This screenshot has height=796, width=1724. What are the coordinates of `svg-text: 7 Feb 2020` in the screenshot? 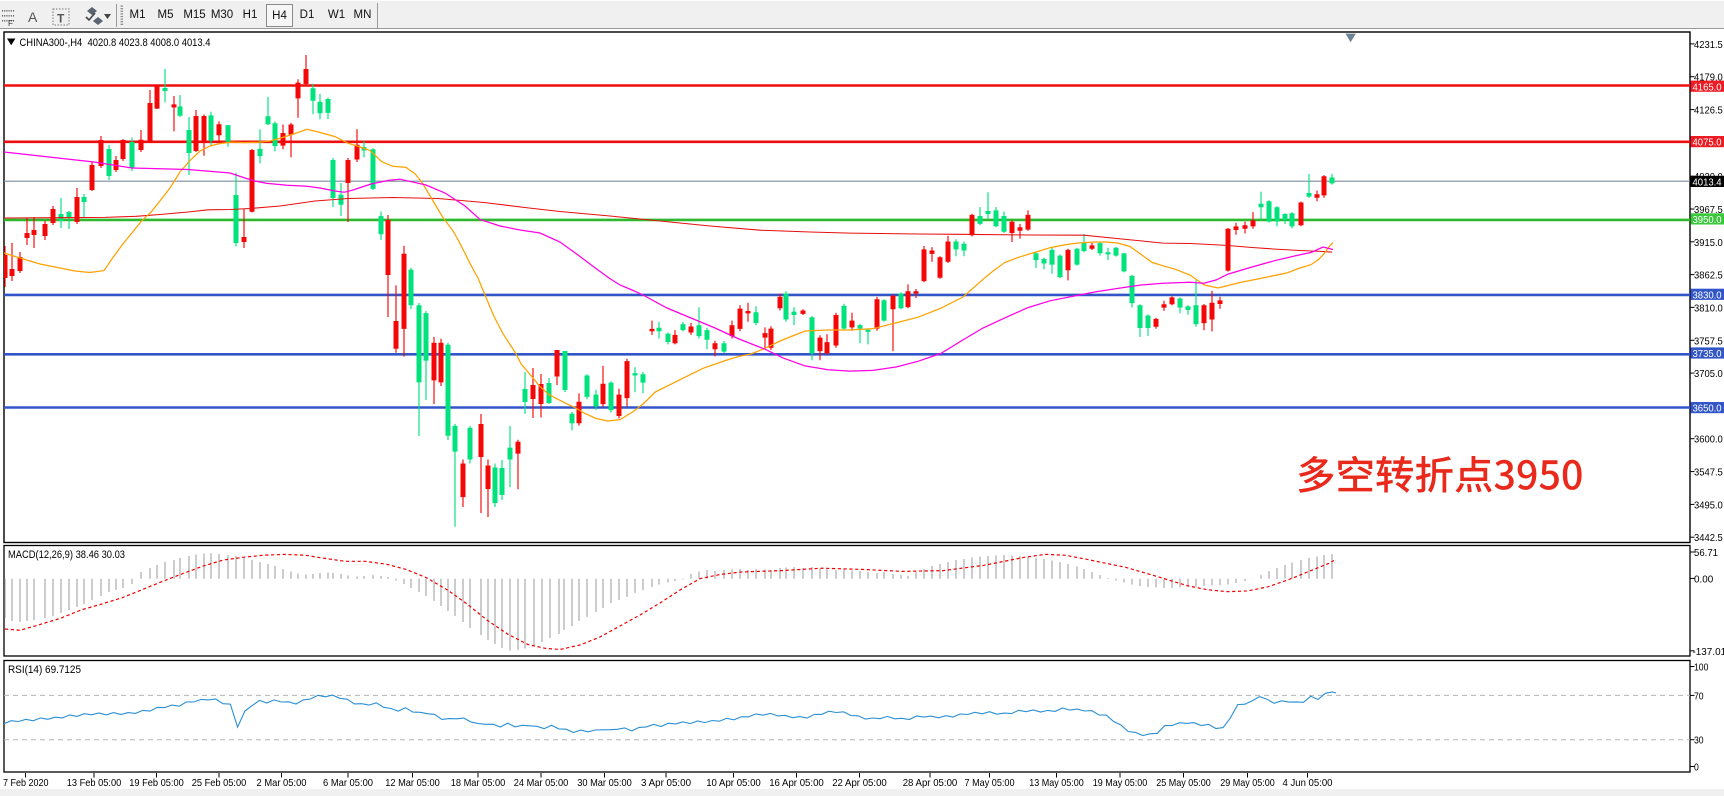 It's located at (26, 783).